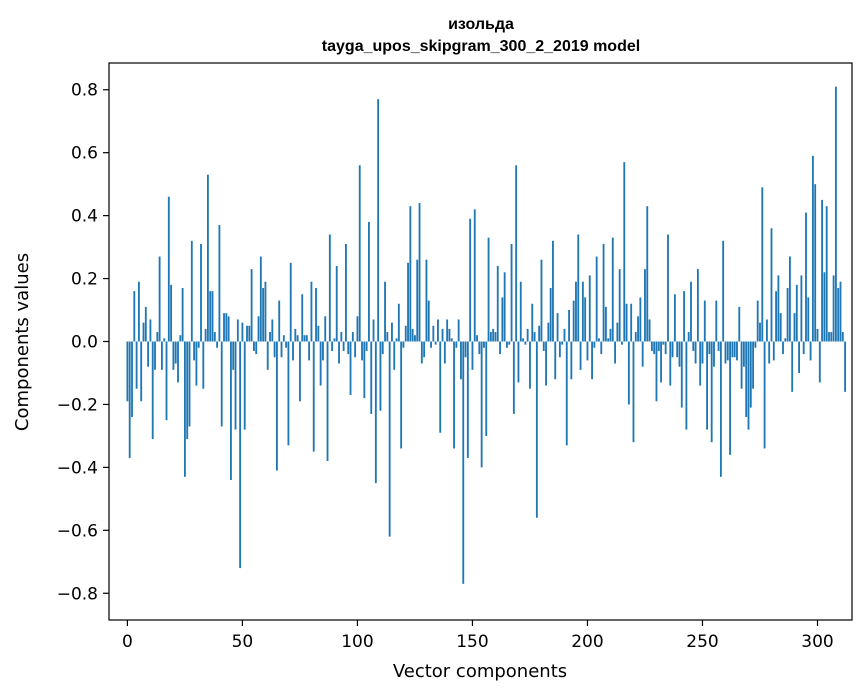 The height and width of the screenshot is (696, 867). What do you see at coordinates (77, 594) in the screenshot?
I see `y-tick-label: −0.8` at bounding box center [77, 594].